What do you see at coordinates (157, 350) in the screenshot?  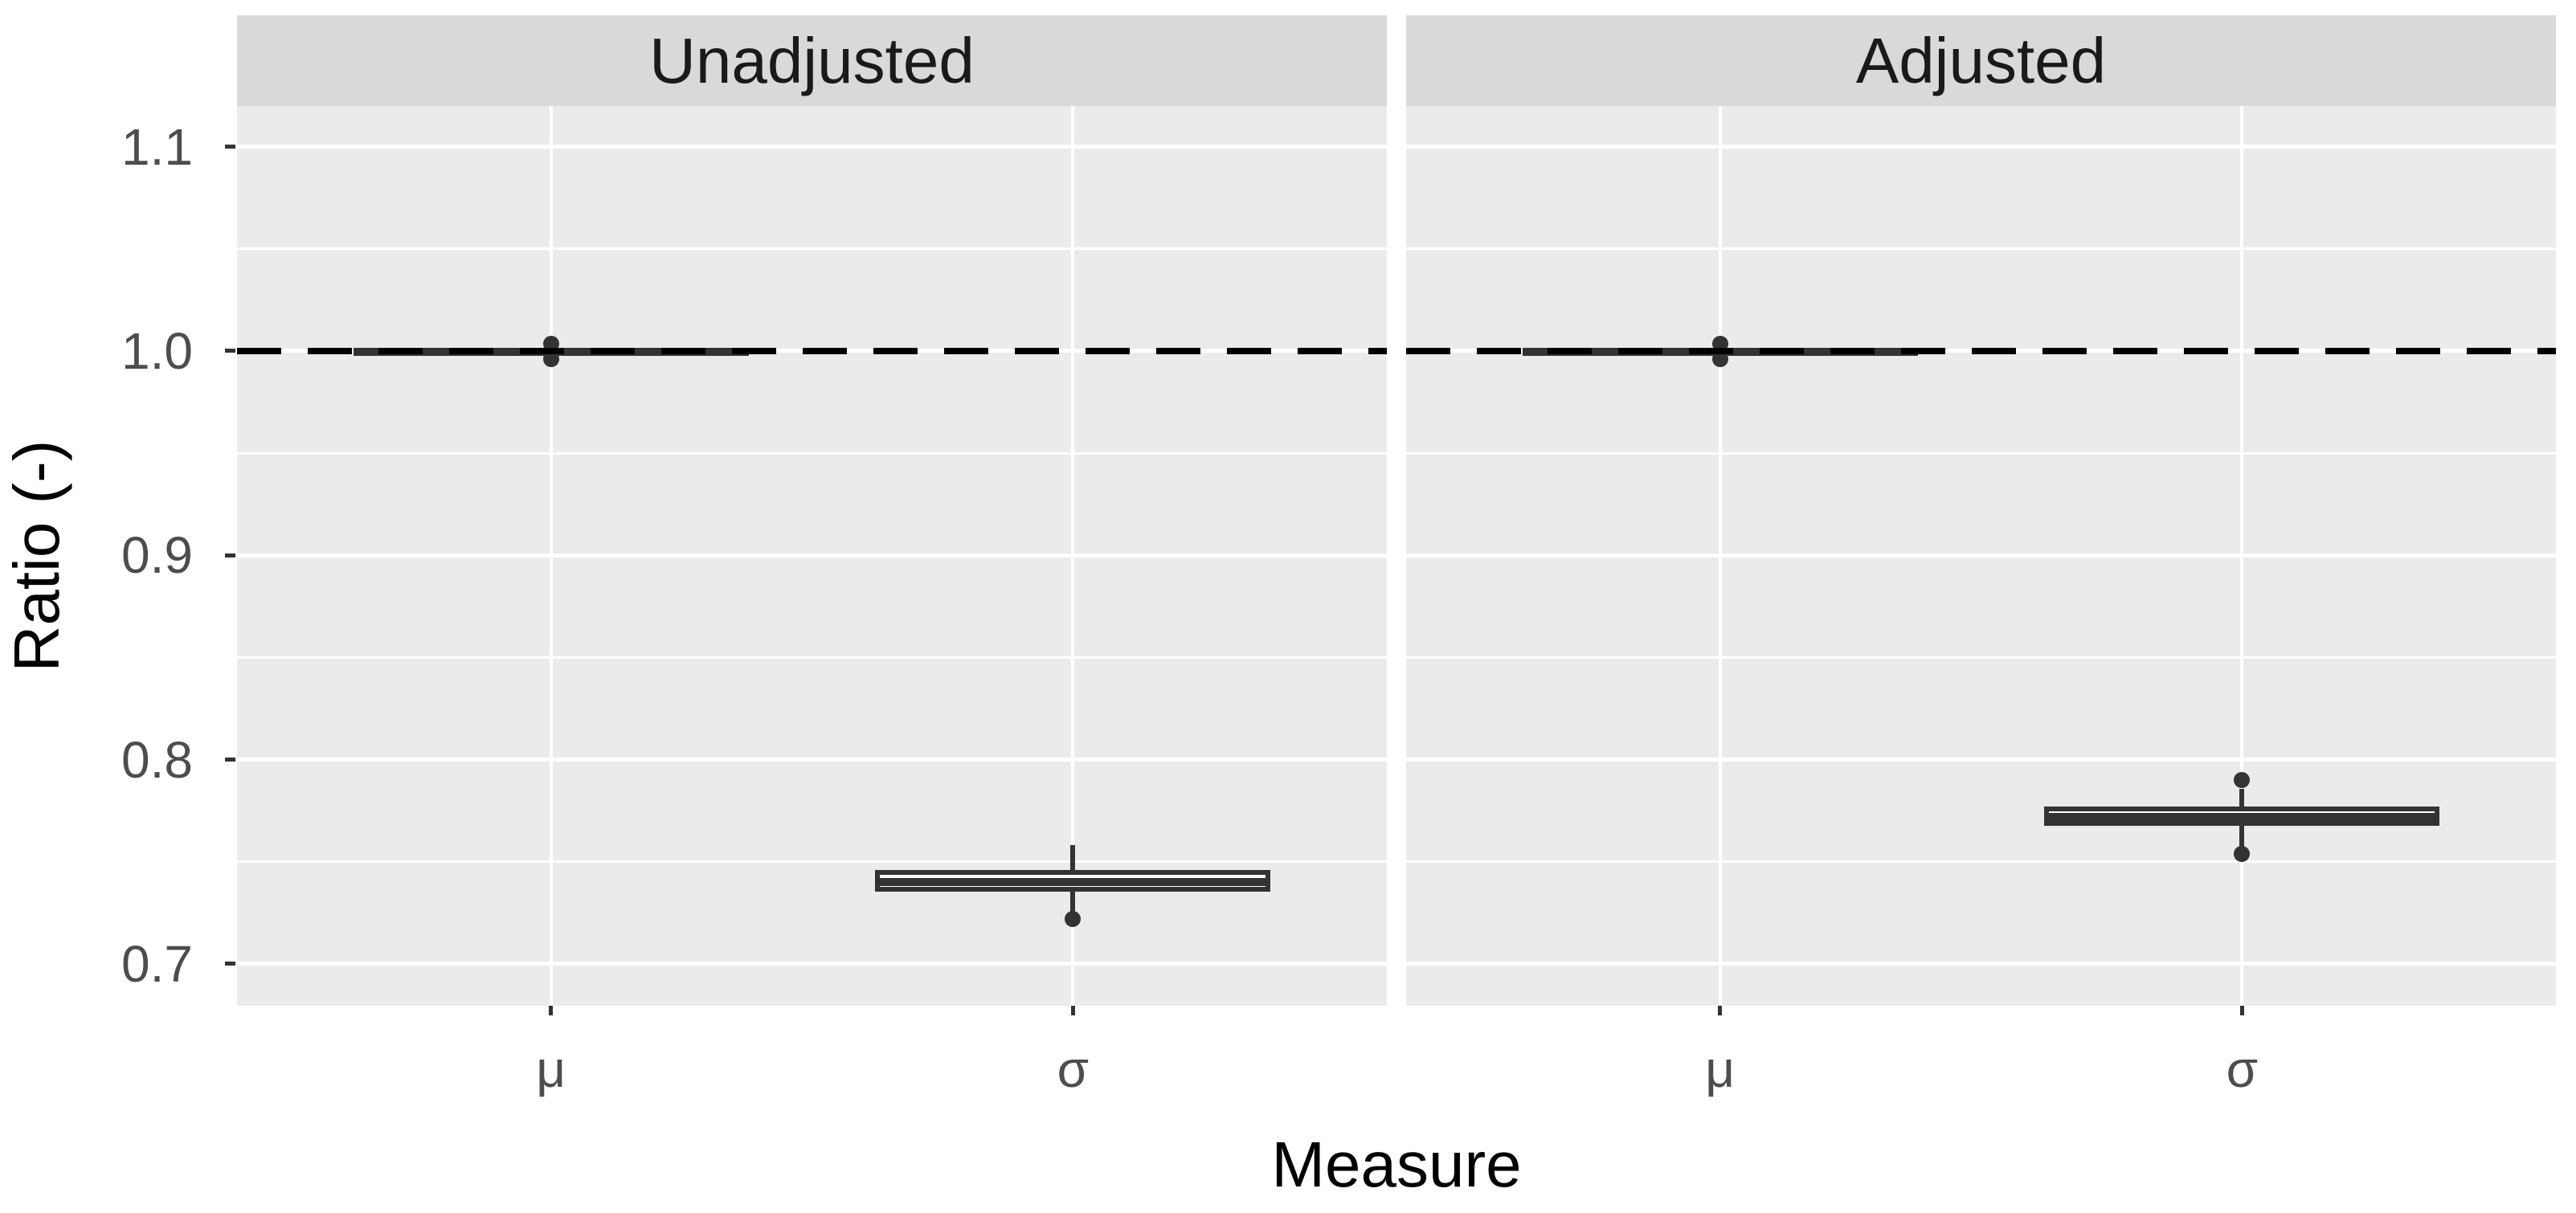 I see `y-tick-label: 1.0` at bounding box center [157, 350].